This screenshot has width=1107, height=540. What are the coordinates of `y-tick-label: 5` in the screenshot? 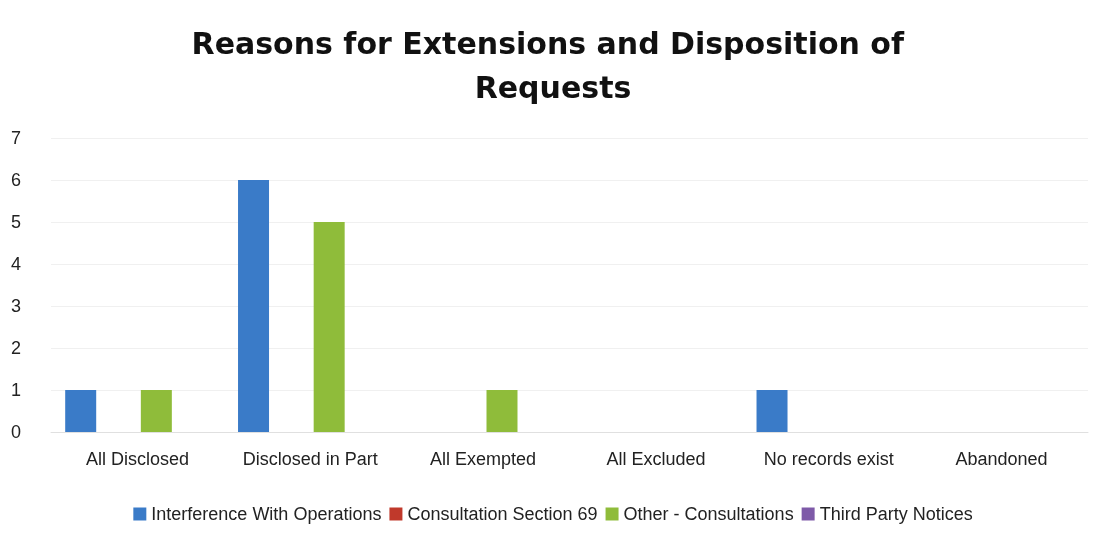 It's located at (16, 222).